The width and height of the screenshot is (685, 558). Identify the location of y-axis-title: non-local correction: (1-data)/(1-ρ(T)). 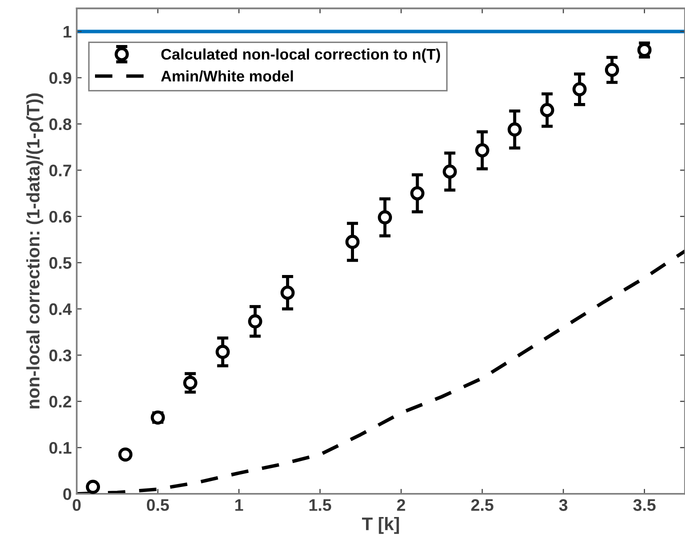
(35, 250).